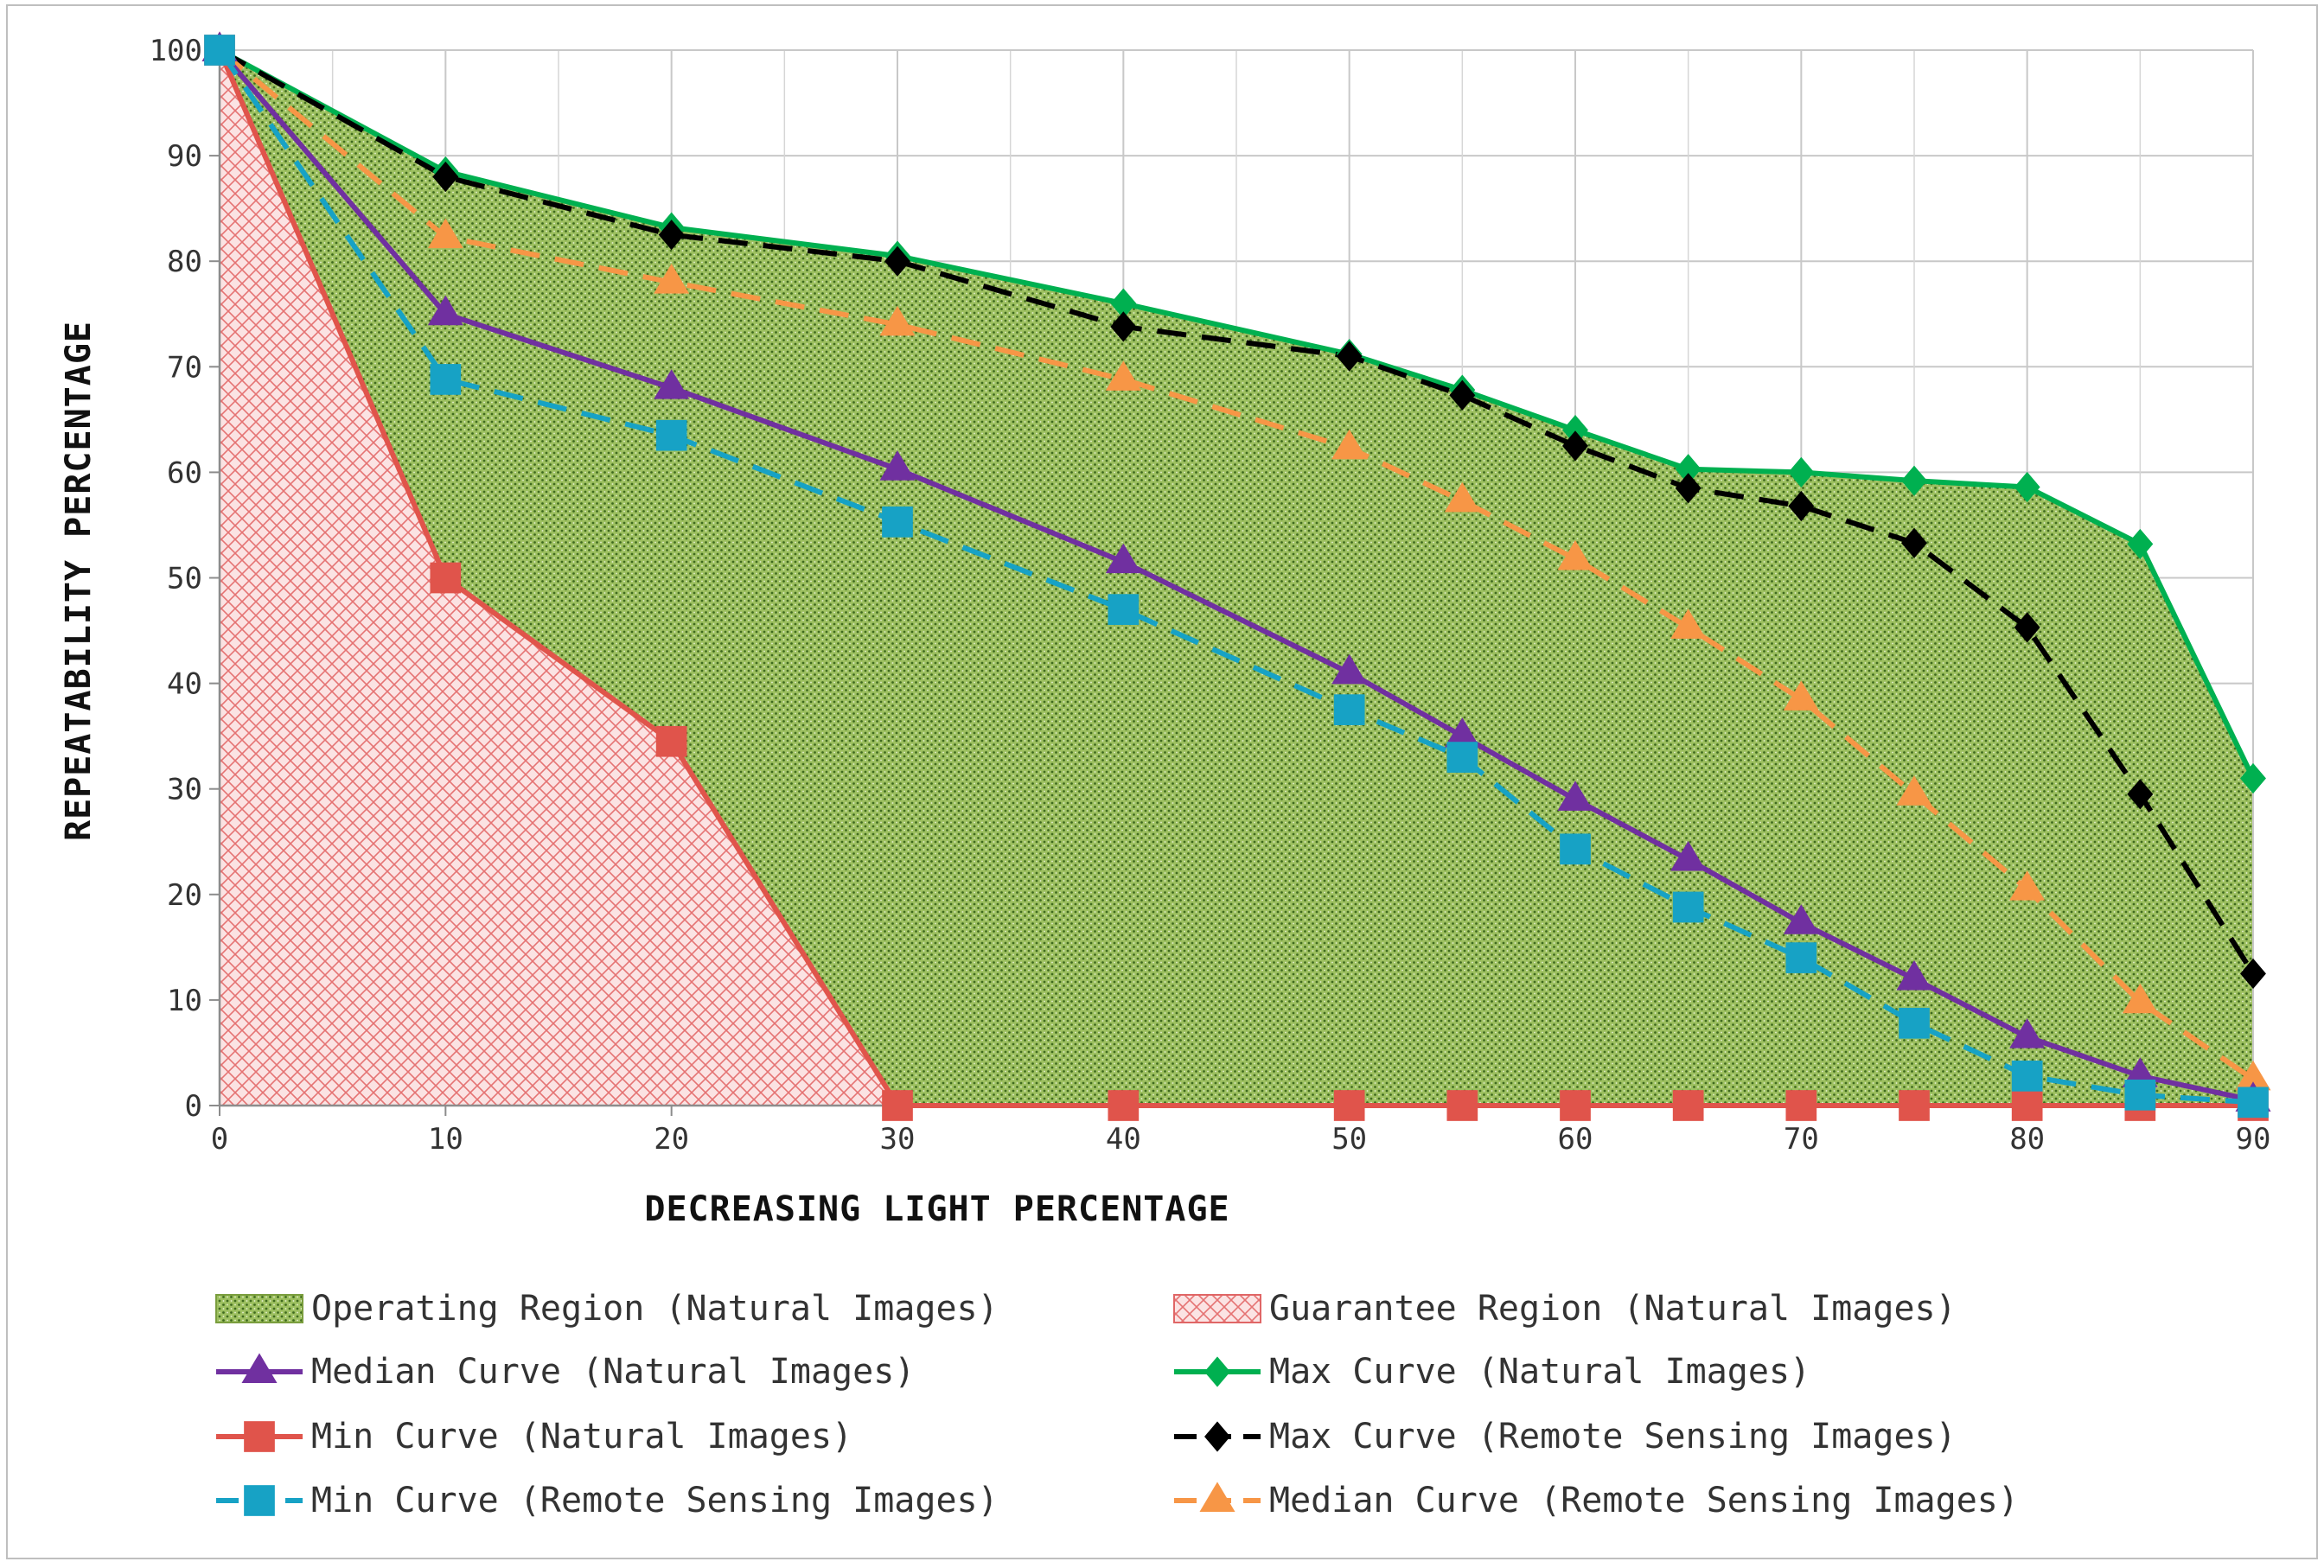 Image resolution: width=2324 pixels, height=1568 pixels. What do you see at coordinates (1123, 1140) in the screenshot?
I see `x-tick-label-4: 40` at bounding box center [1123, 1140].